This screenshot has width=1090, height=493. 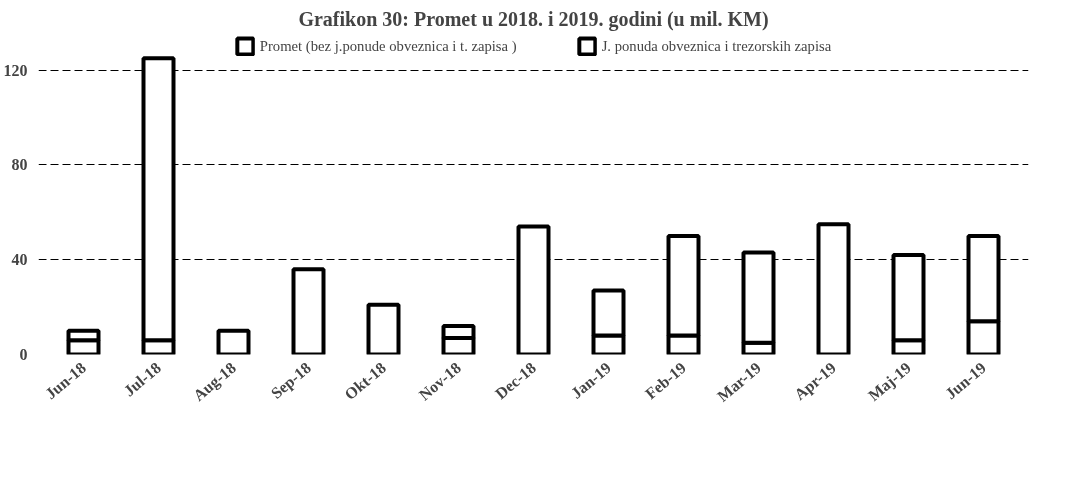 I want to click on legend-label: Promet (bez j.ponude obveznica i t. zapisa ), so click(x=388, y=46).